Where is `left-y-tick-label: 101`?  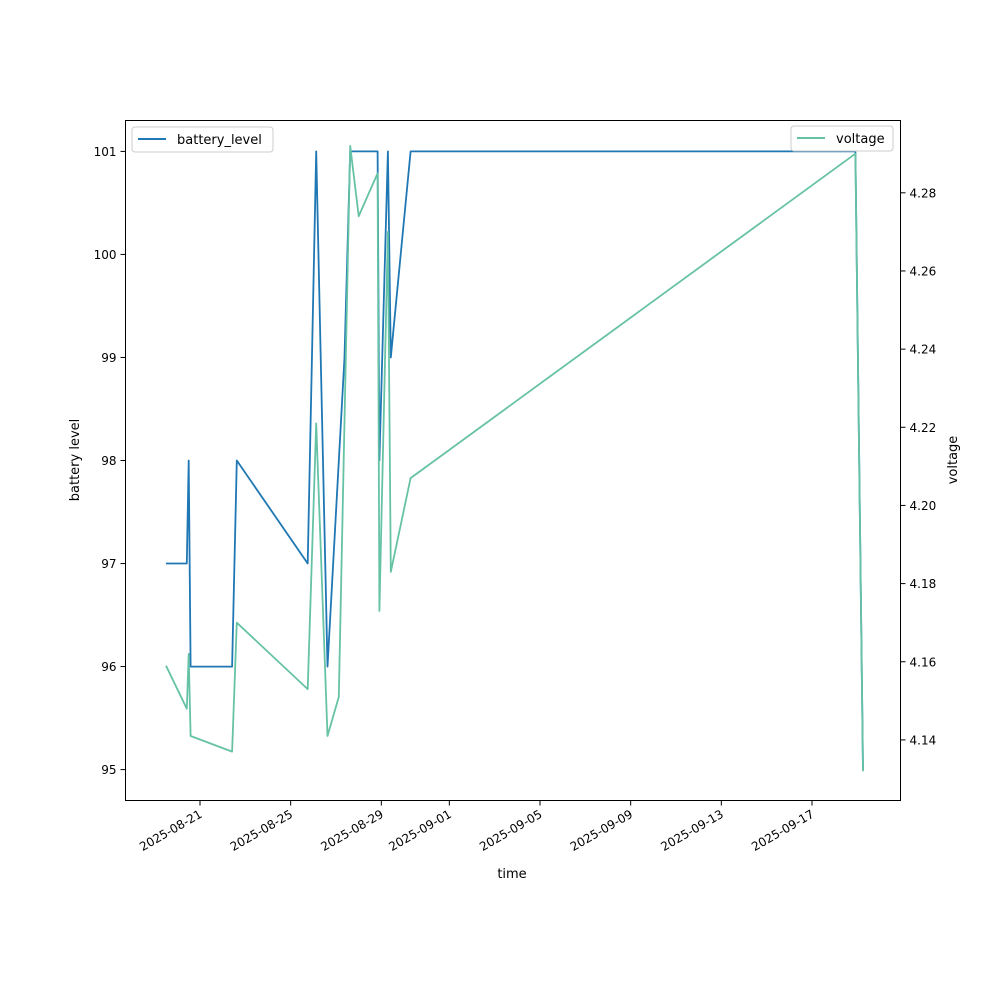 left-y-tick-label: 101 is located at coordinates (105, 152).